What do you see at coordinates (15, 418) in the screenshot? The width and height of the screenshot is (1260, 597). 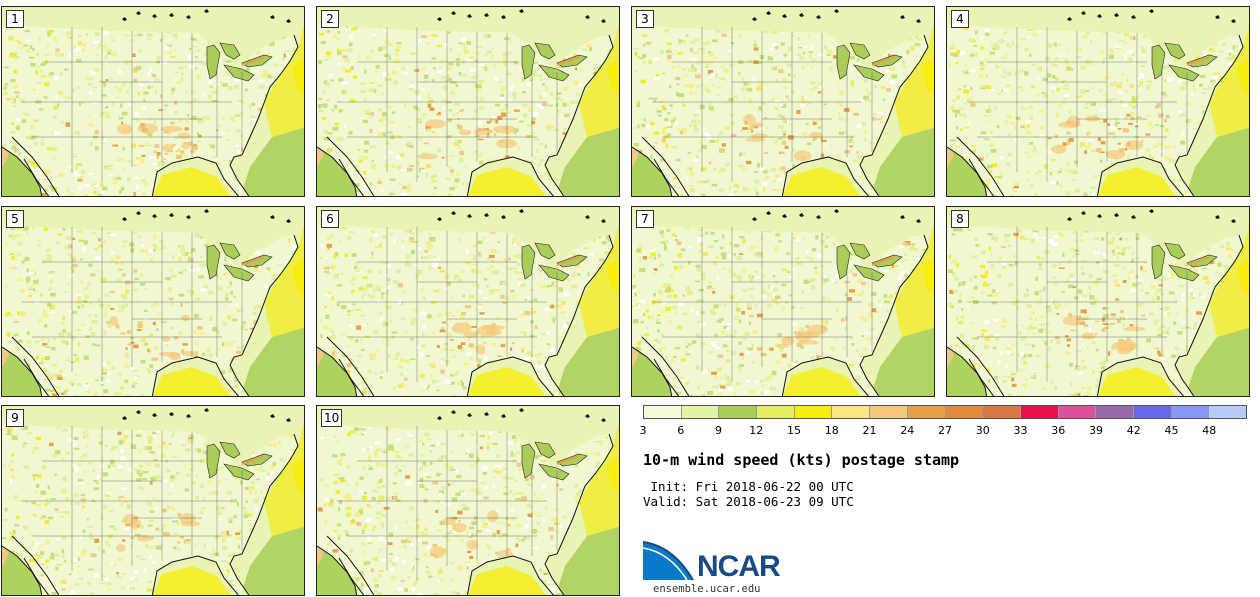 I see `panel-label: 9` at bounding box center [15, 418].